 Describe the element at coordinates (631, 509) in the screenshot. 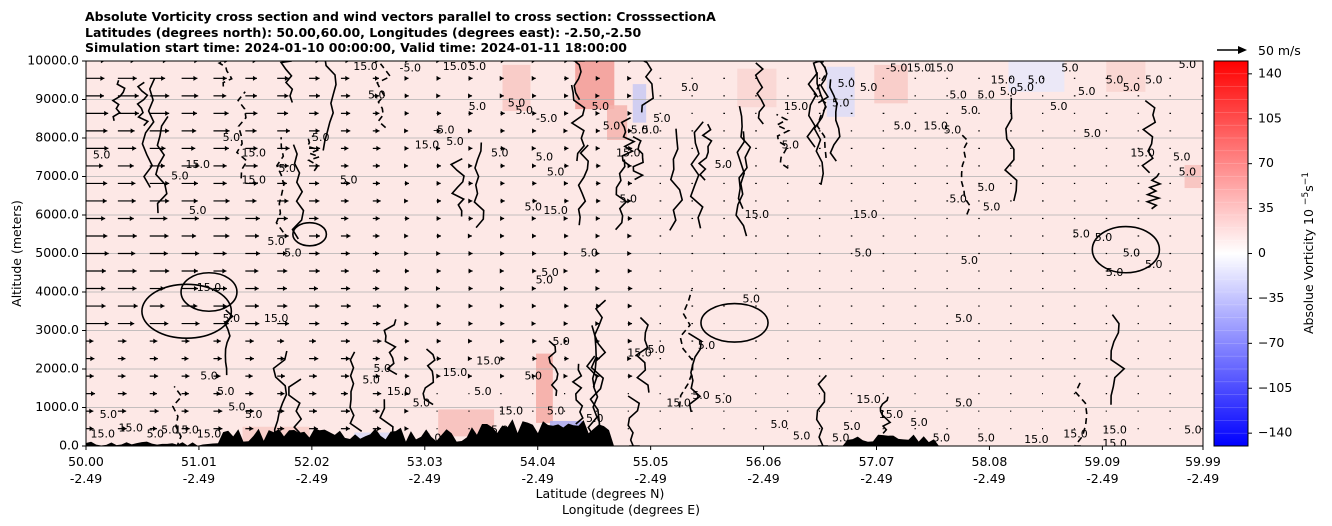

I see `x-axis-label-lon: Longitude (degrees E)` at that location.